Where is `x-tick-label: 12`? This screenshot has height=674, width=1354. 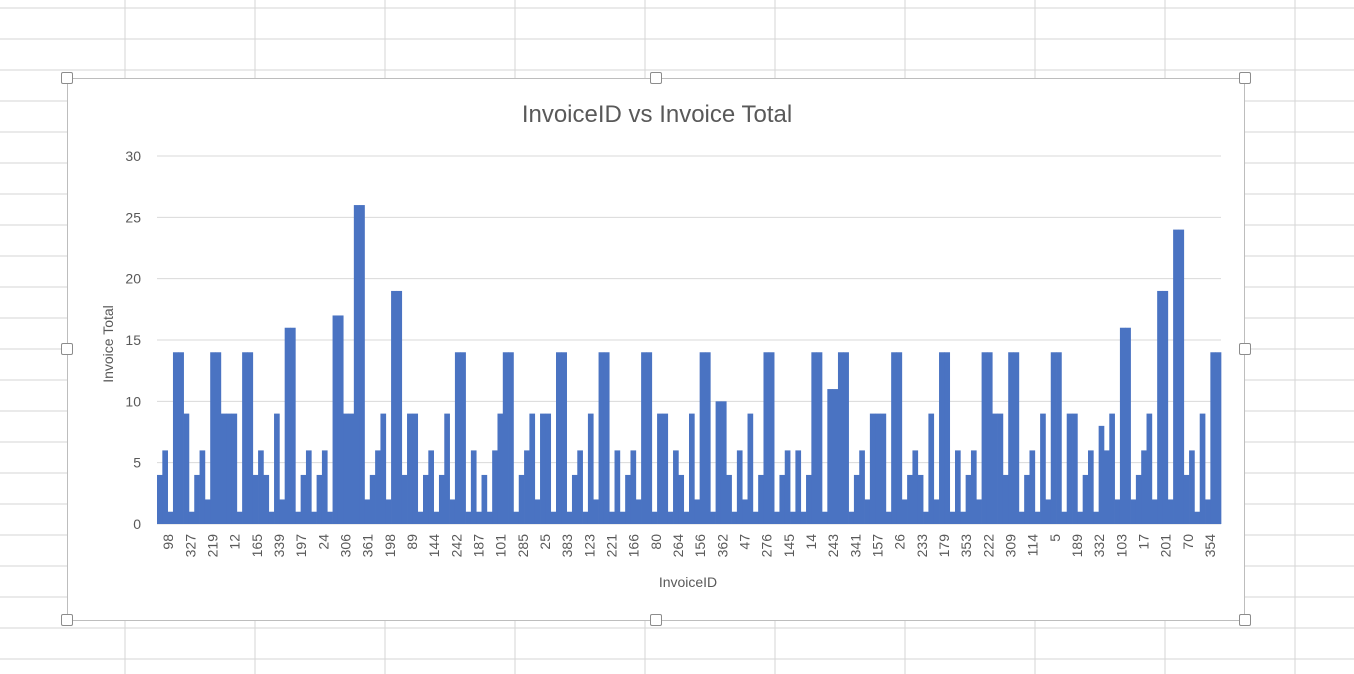
x-tick-label: 12 is located at coordinates (235, 542).